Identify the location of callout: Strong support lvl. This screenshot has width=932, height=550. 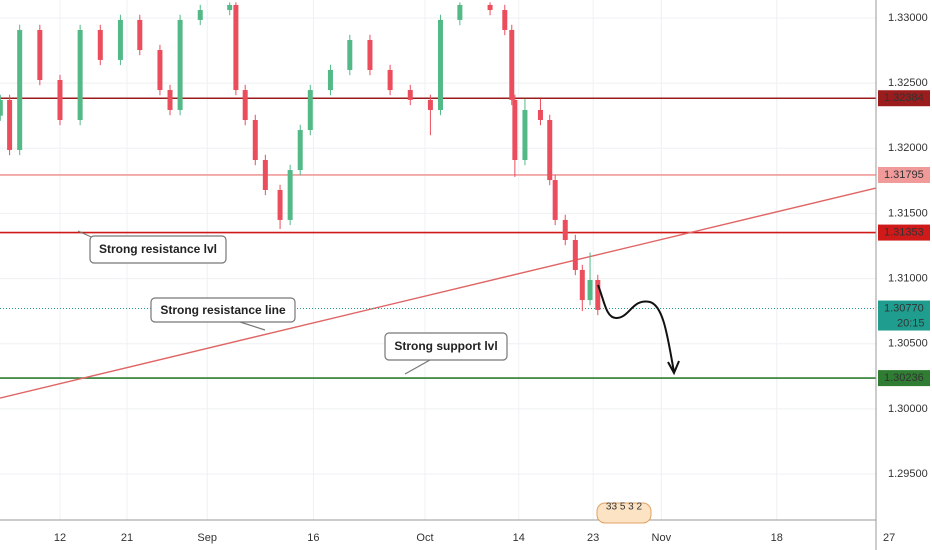
(446, 353).